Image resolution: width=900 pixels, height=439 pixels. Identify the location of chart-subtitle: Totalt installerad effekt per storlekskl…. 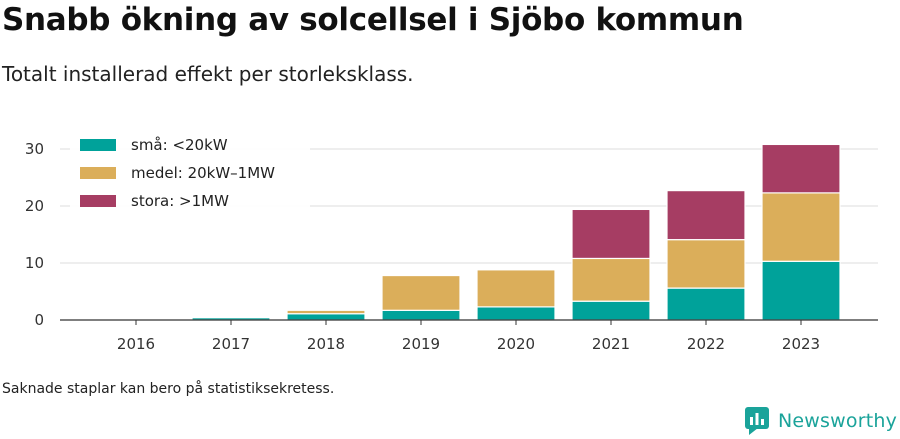
(208, 74).